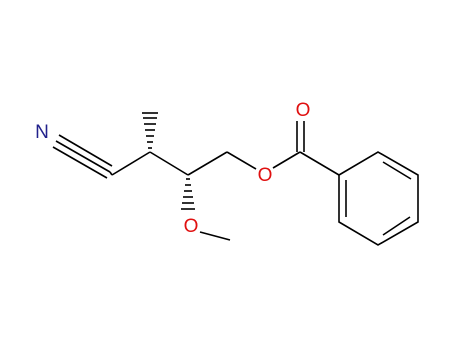  I want to click on atom-label: N, so click(42, 132).